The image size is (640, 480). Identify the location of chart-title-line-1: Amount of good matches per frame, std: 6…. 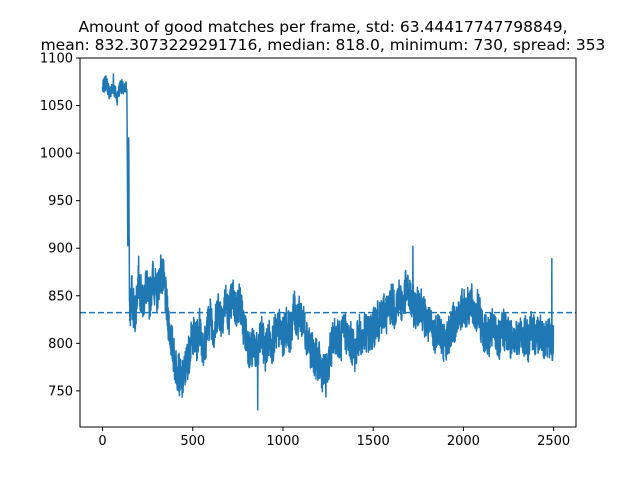
(322, 27).